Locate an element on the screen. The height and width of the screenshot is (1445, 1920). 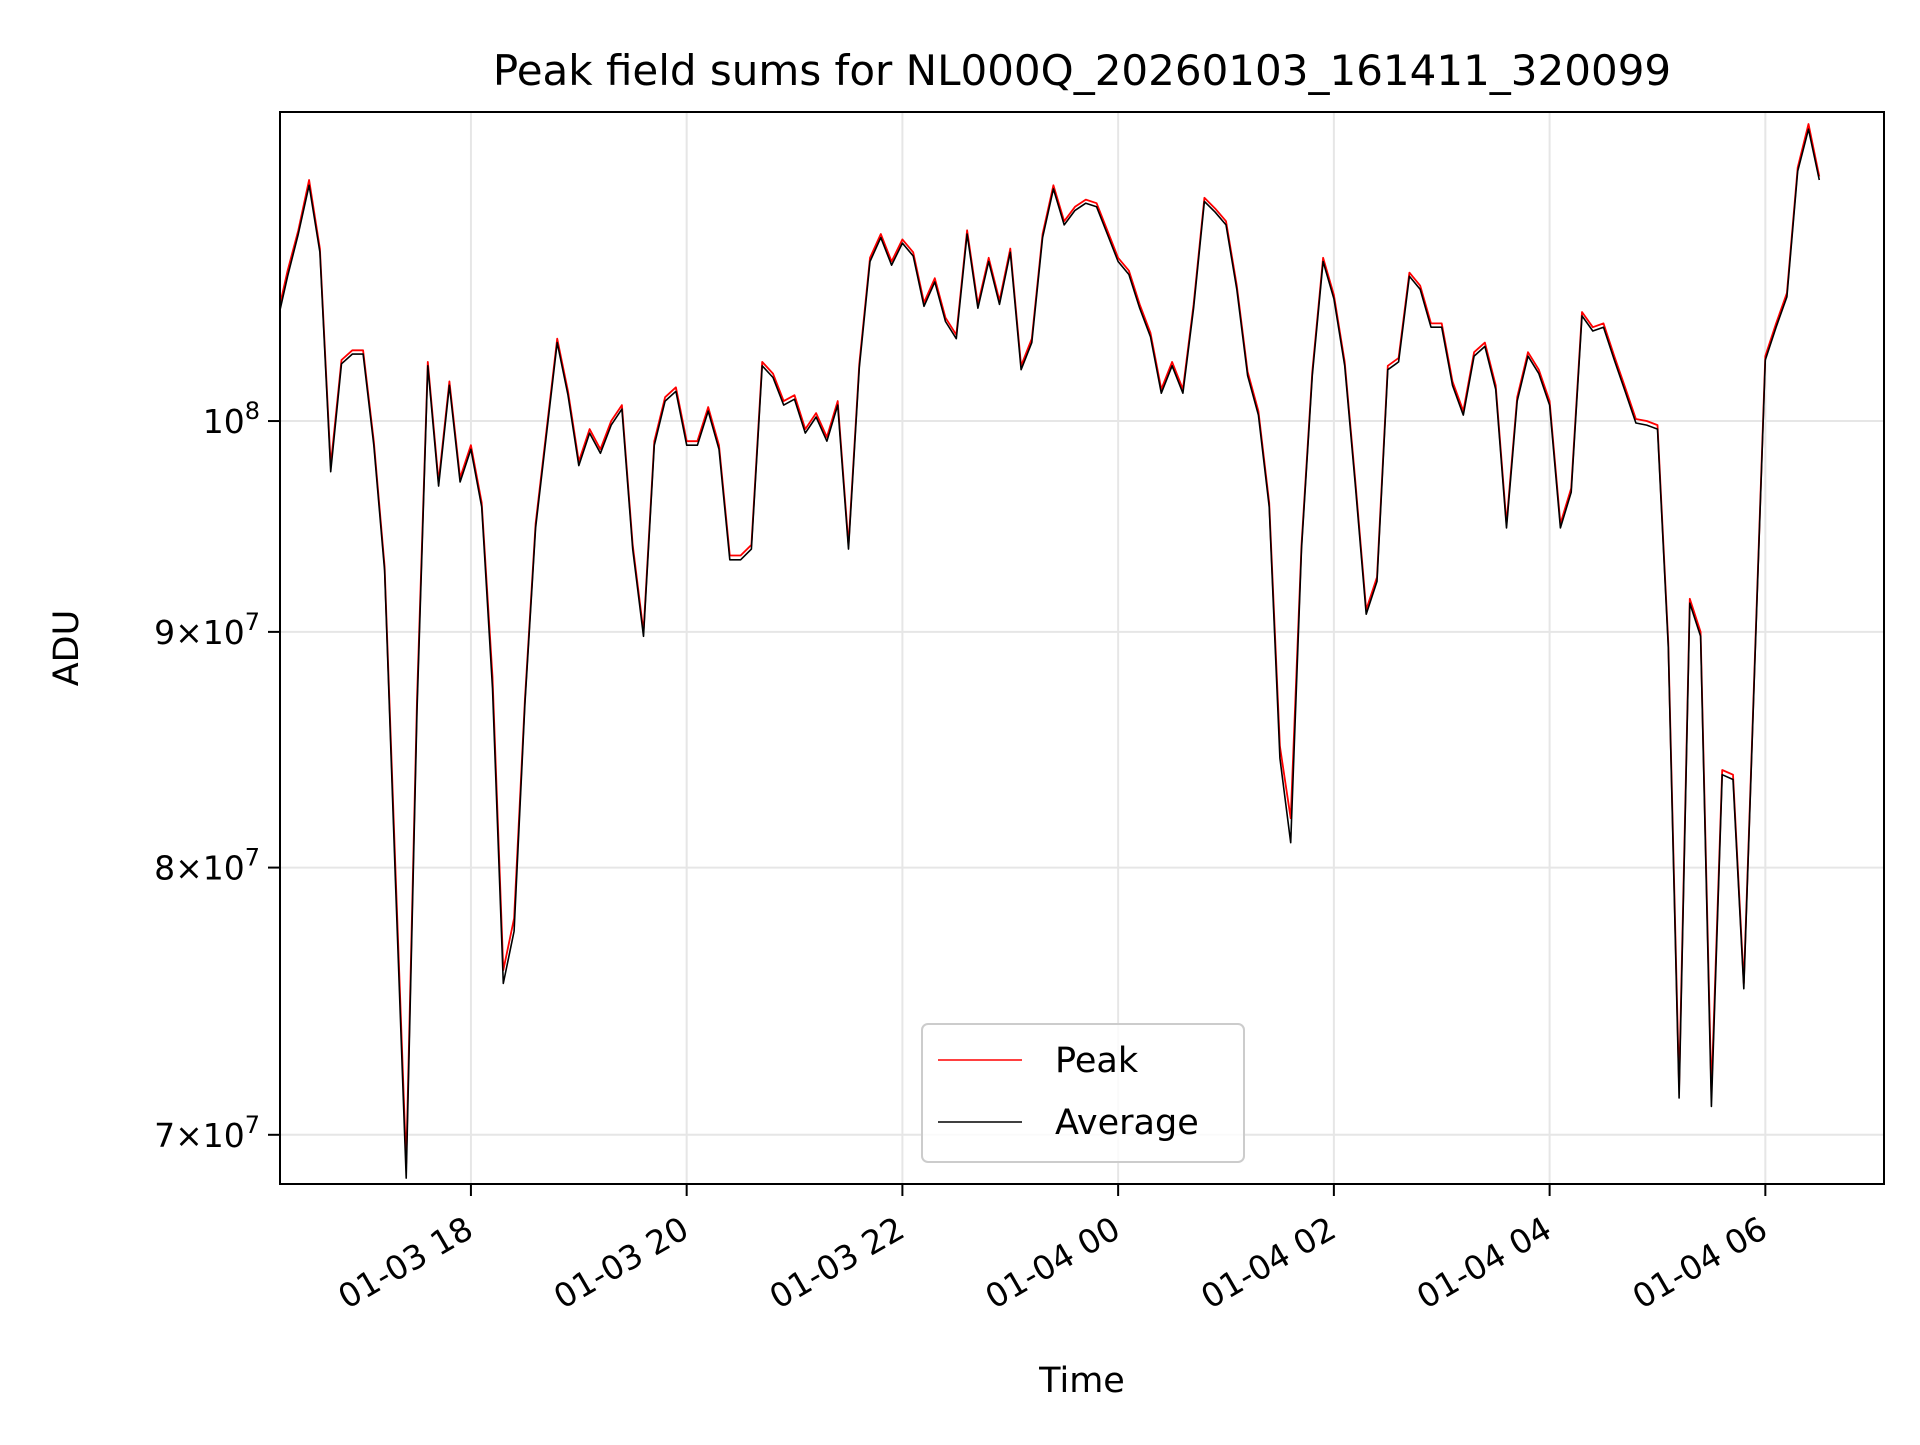
y-axis-label: ADU is located at coordinates (67, 648).